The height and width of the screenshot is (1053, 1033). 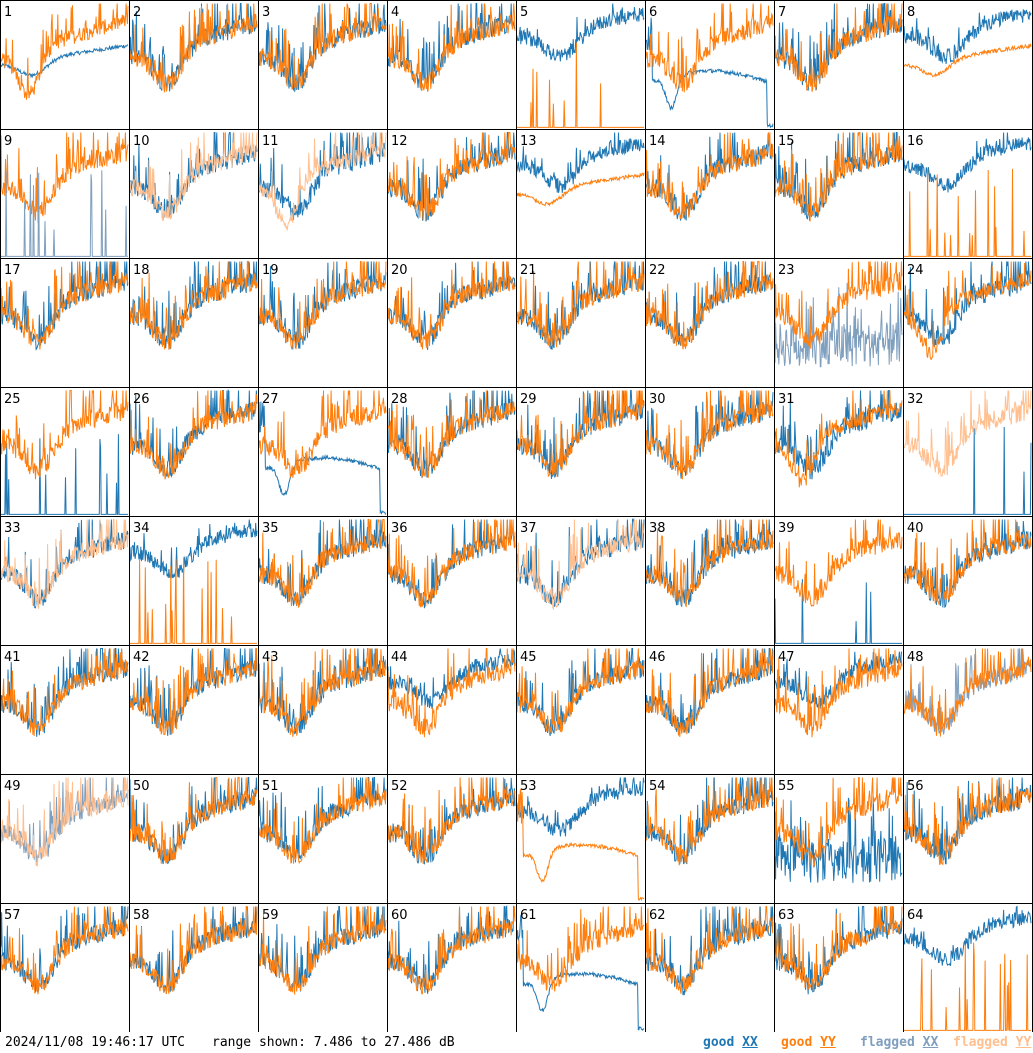 I want to click on panel-label: 57, so click(x=12, y=915).